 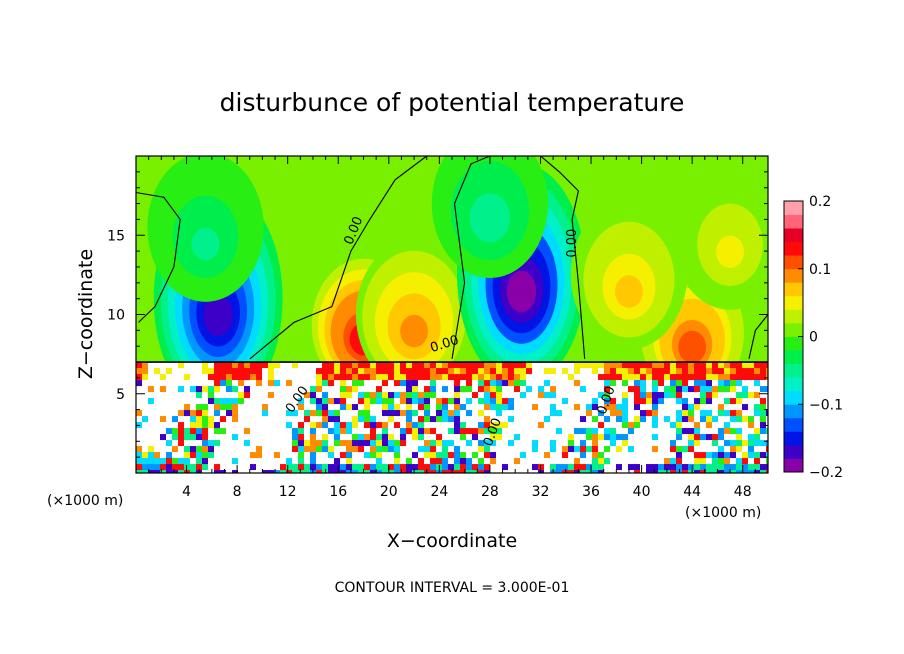 I want to click on x-tick-label: 24, so click(x=439, y=492).